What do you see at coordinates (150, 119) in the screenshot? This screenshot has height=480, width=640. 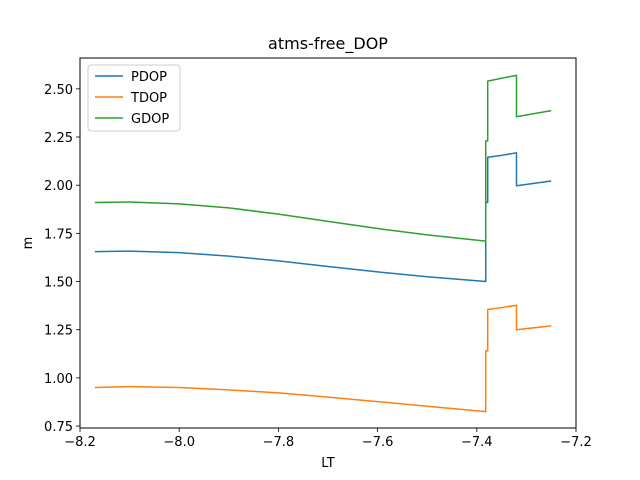 I see `legend-label-gdop: GDOP` at bounding box center [150, 119].